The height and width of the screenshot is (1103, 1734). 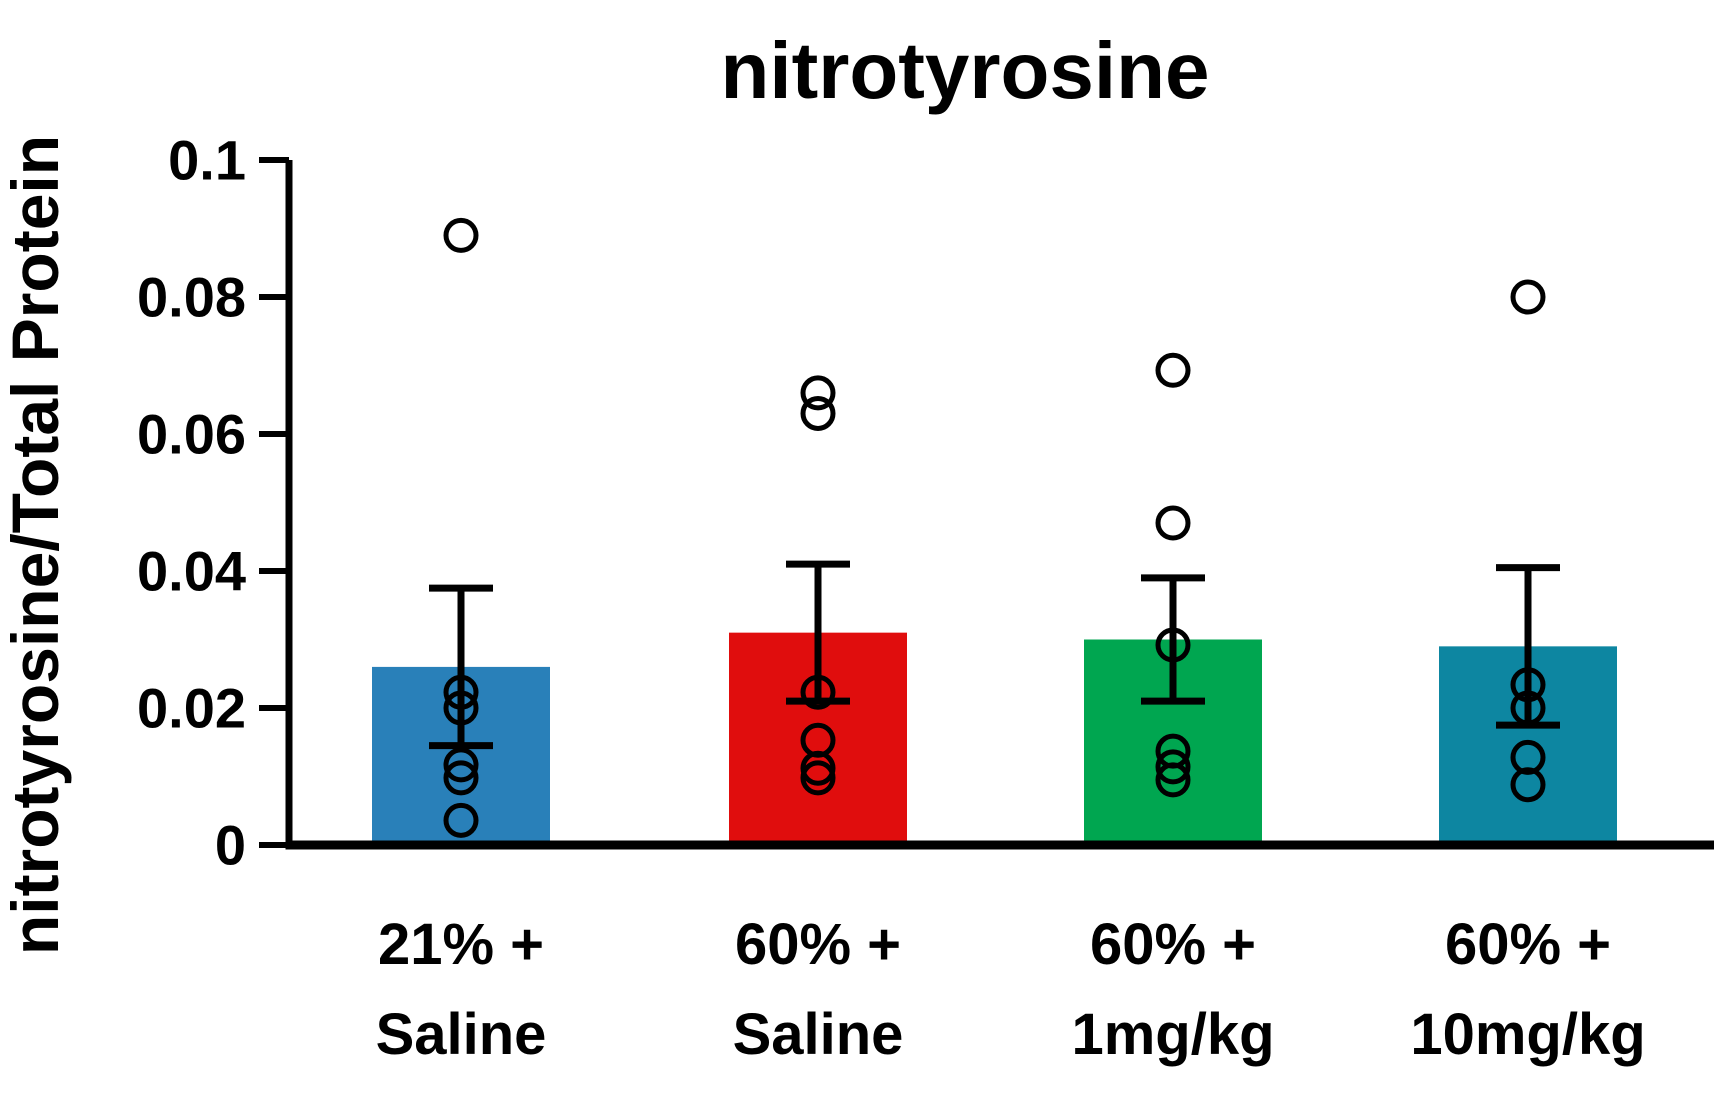 I want to click on chart-title: nitrotyrosine, so click(x=965, y=70).